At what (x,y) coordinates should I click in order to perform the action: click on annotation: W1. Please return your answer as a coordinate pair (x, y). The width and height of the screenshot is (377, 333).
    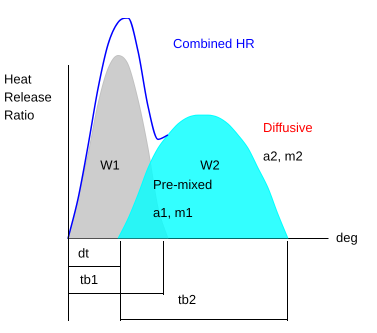
    Looking at the image, I should click on (110, 164).